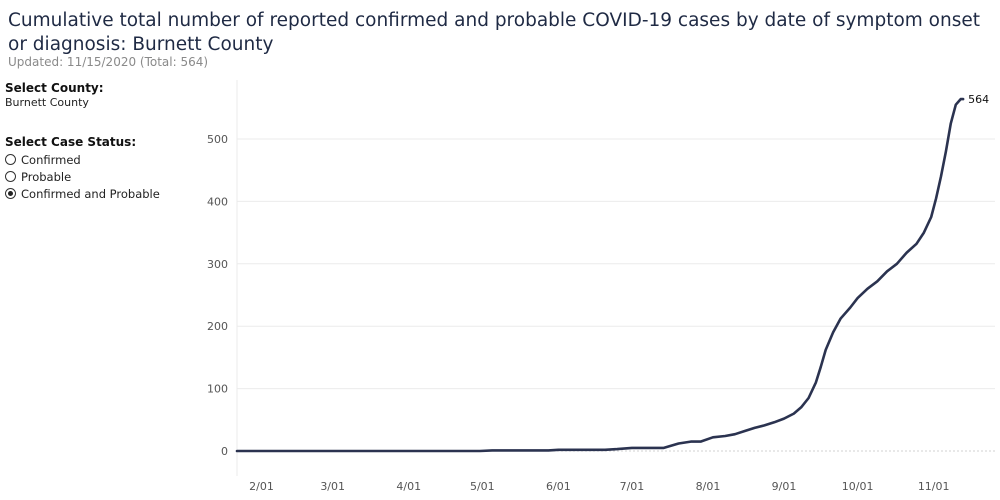  Describe the element at coordinates (632, 486) in the screenshot. I see `x-tick-label: 7/01` at that location.